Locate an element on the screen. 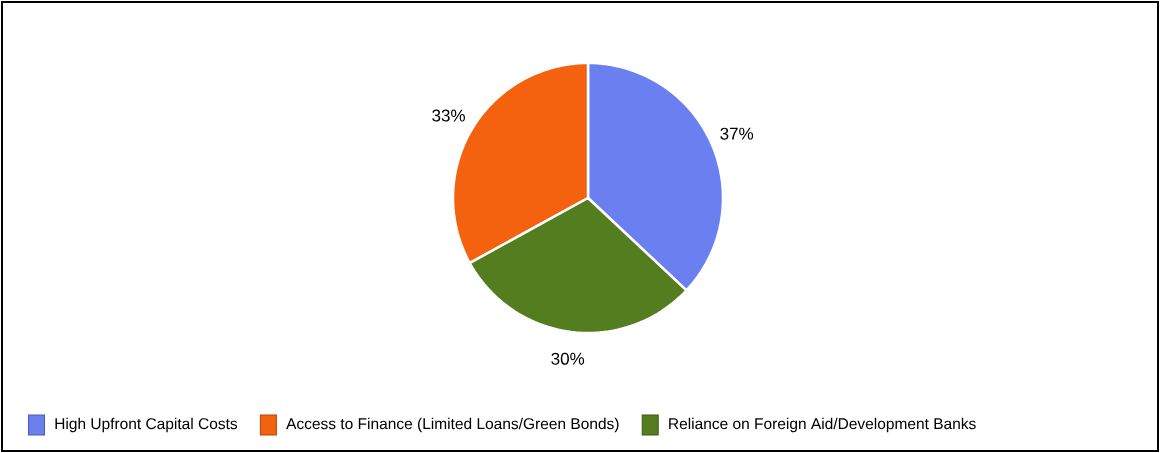 The height and width of the screenshot is (453, 1160). data-label: 37% is located at coordinates (737, 133).